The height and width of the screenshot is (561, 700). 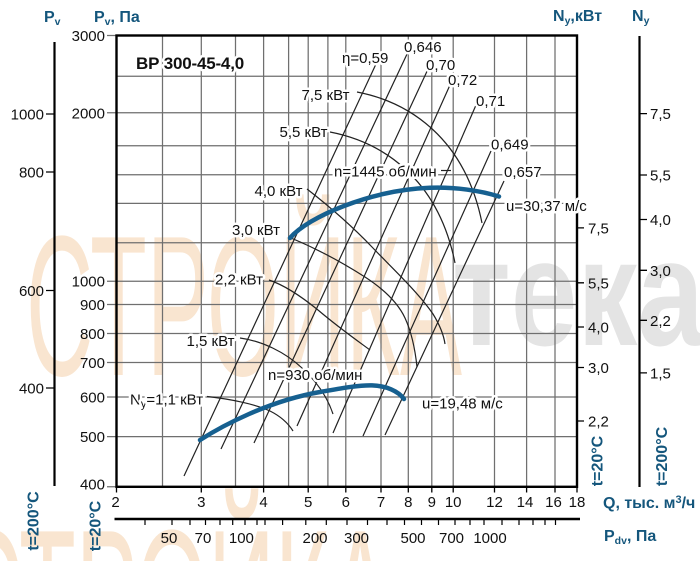 I want to click on svg-text: 0,649, so click(x=510, y=145).